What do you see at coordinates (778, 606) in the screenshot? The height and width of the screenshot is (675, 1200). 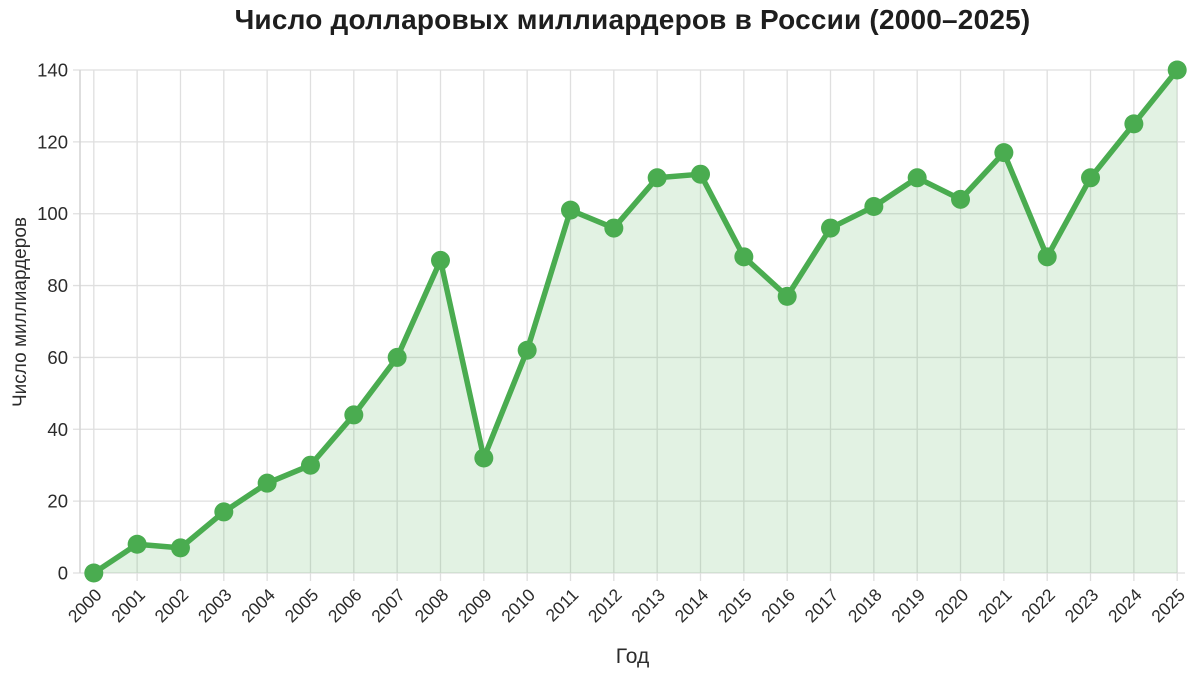 I see `x-tick-label: 2016` at bounding box center [778, 606].